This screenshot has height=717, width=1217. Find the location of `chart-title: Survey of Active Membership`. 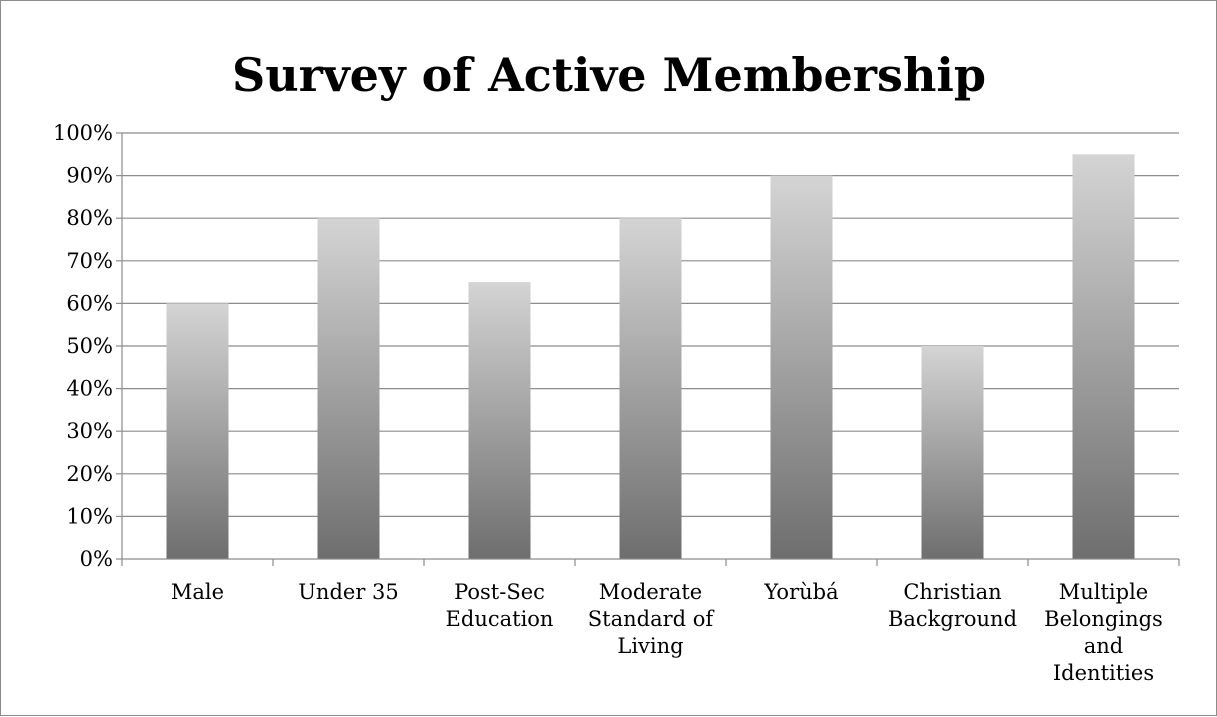

chart-title: Survey of Active Membership is located at coordinates (609, 75).